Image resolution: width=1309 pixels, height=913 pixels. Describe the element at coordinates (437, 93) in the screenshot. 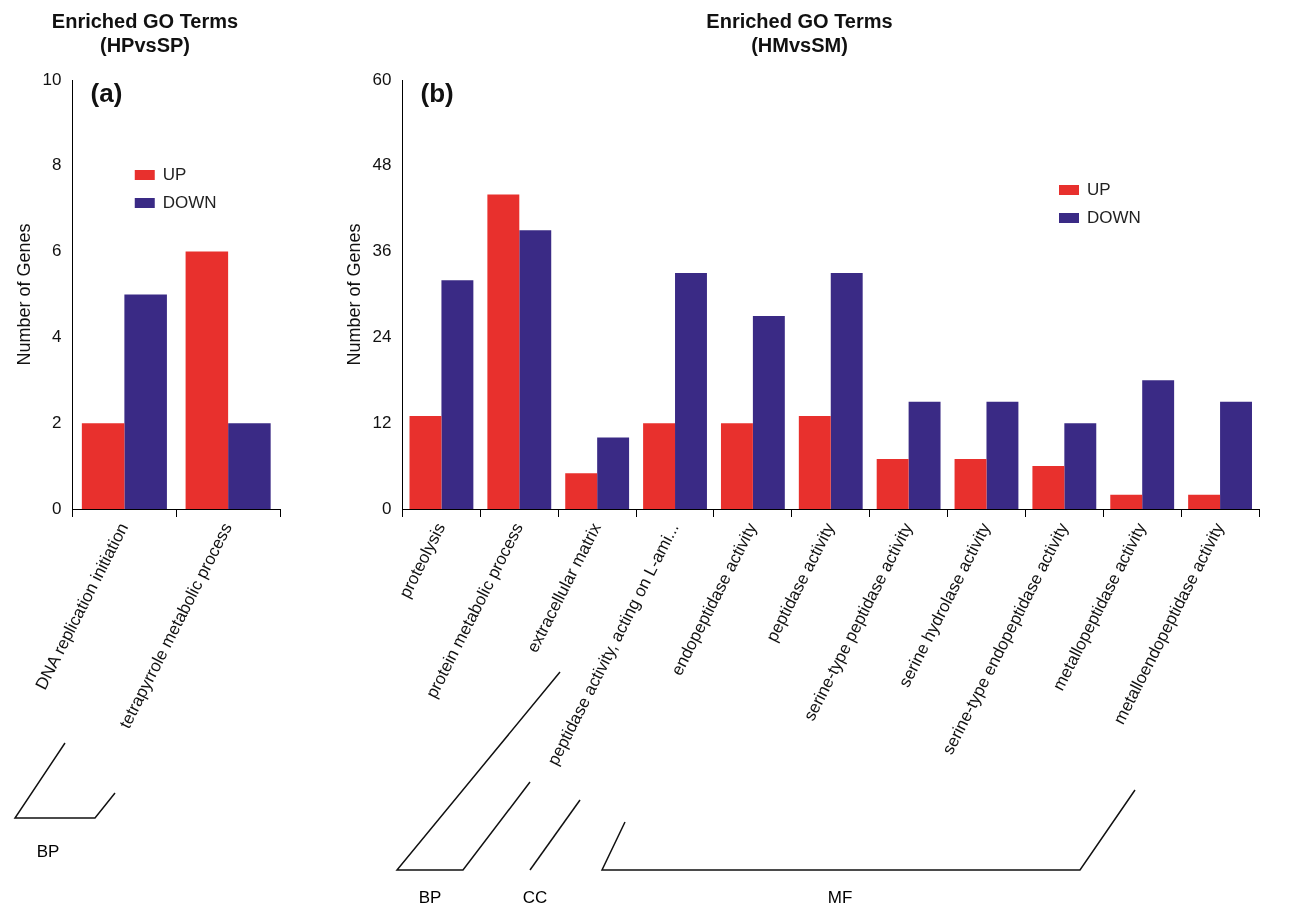

I see `annotation: (b)` at that location.